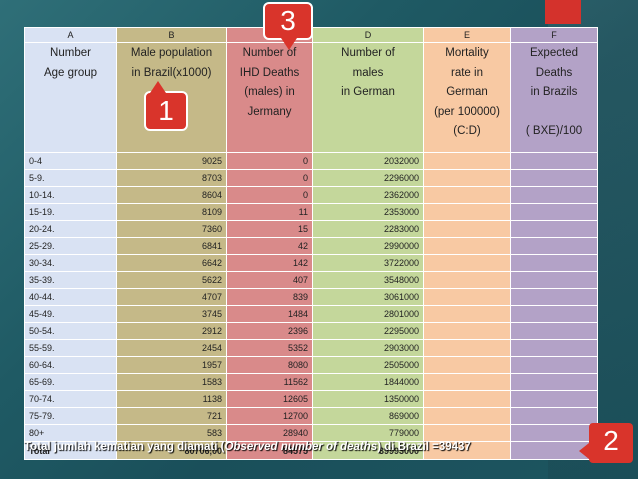 The image size is (638, 479). What do you see at coordinates (171, 263) in the screenshot?
I see `table-cell: 6642` at bounding box center [171, 263].